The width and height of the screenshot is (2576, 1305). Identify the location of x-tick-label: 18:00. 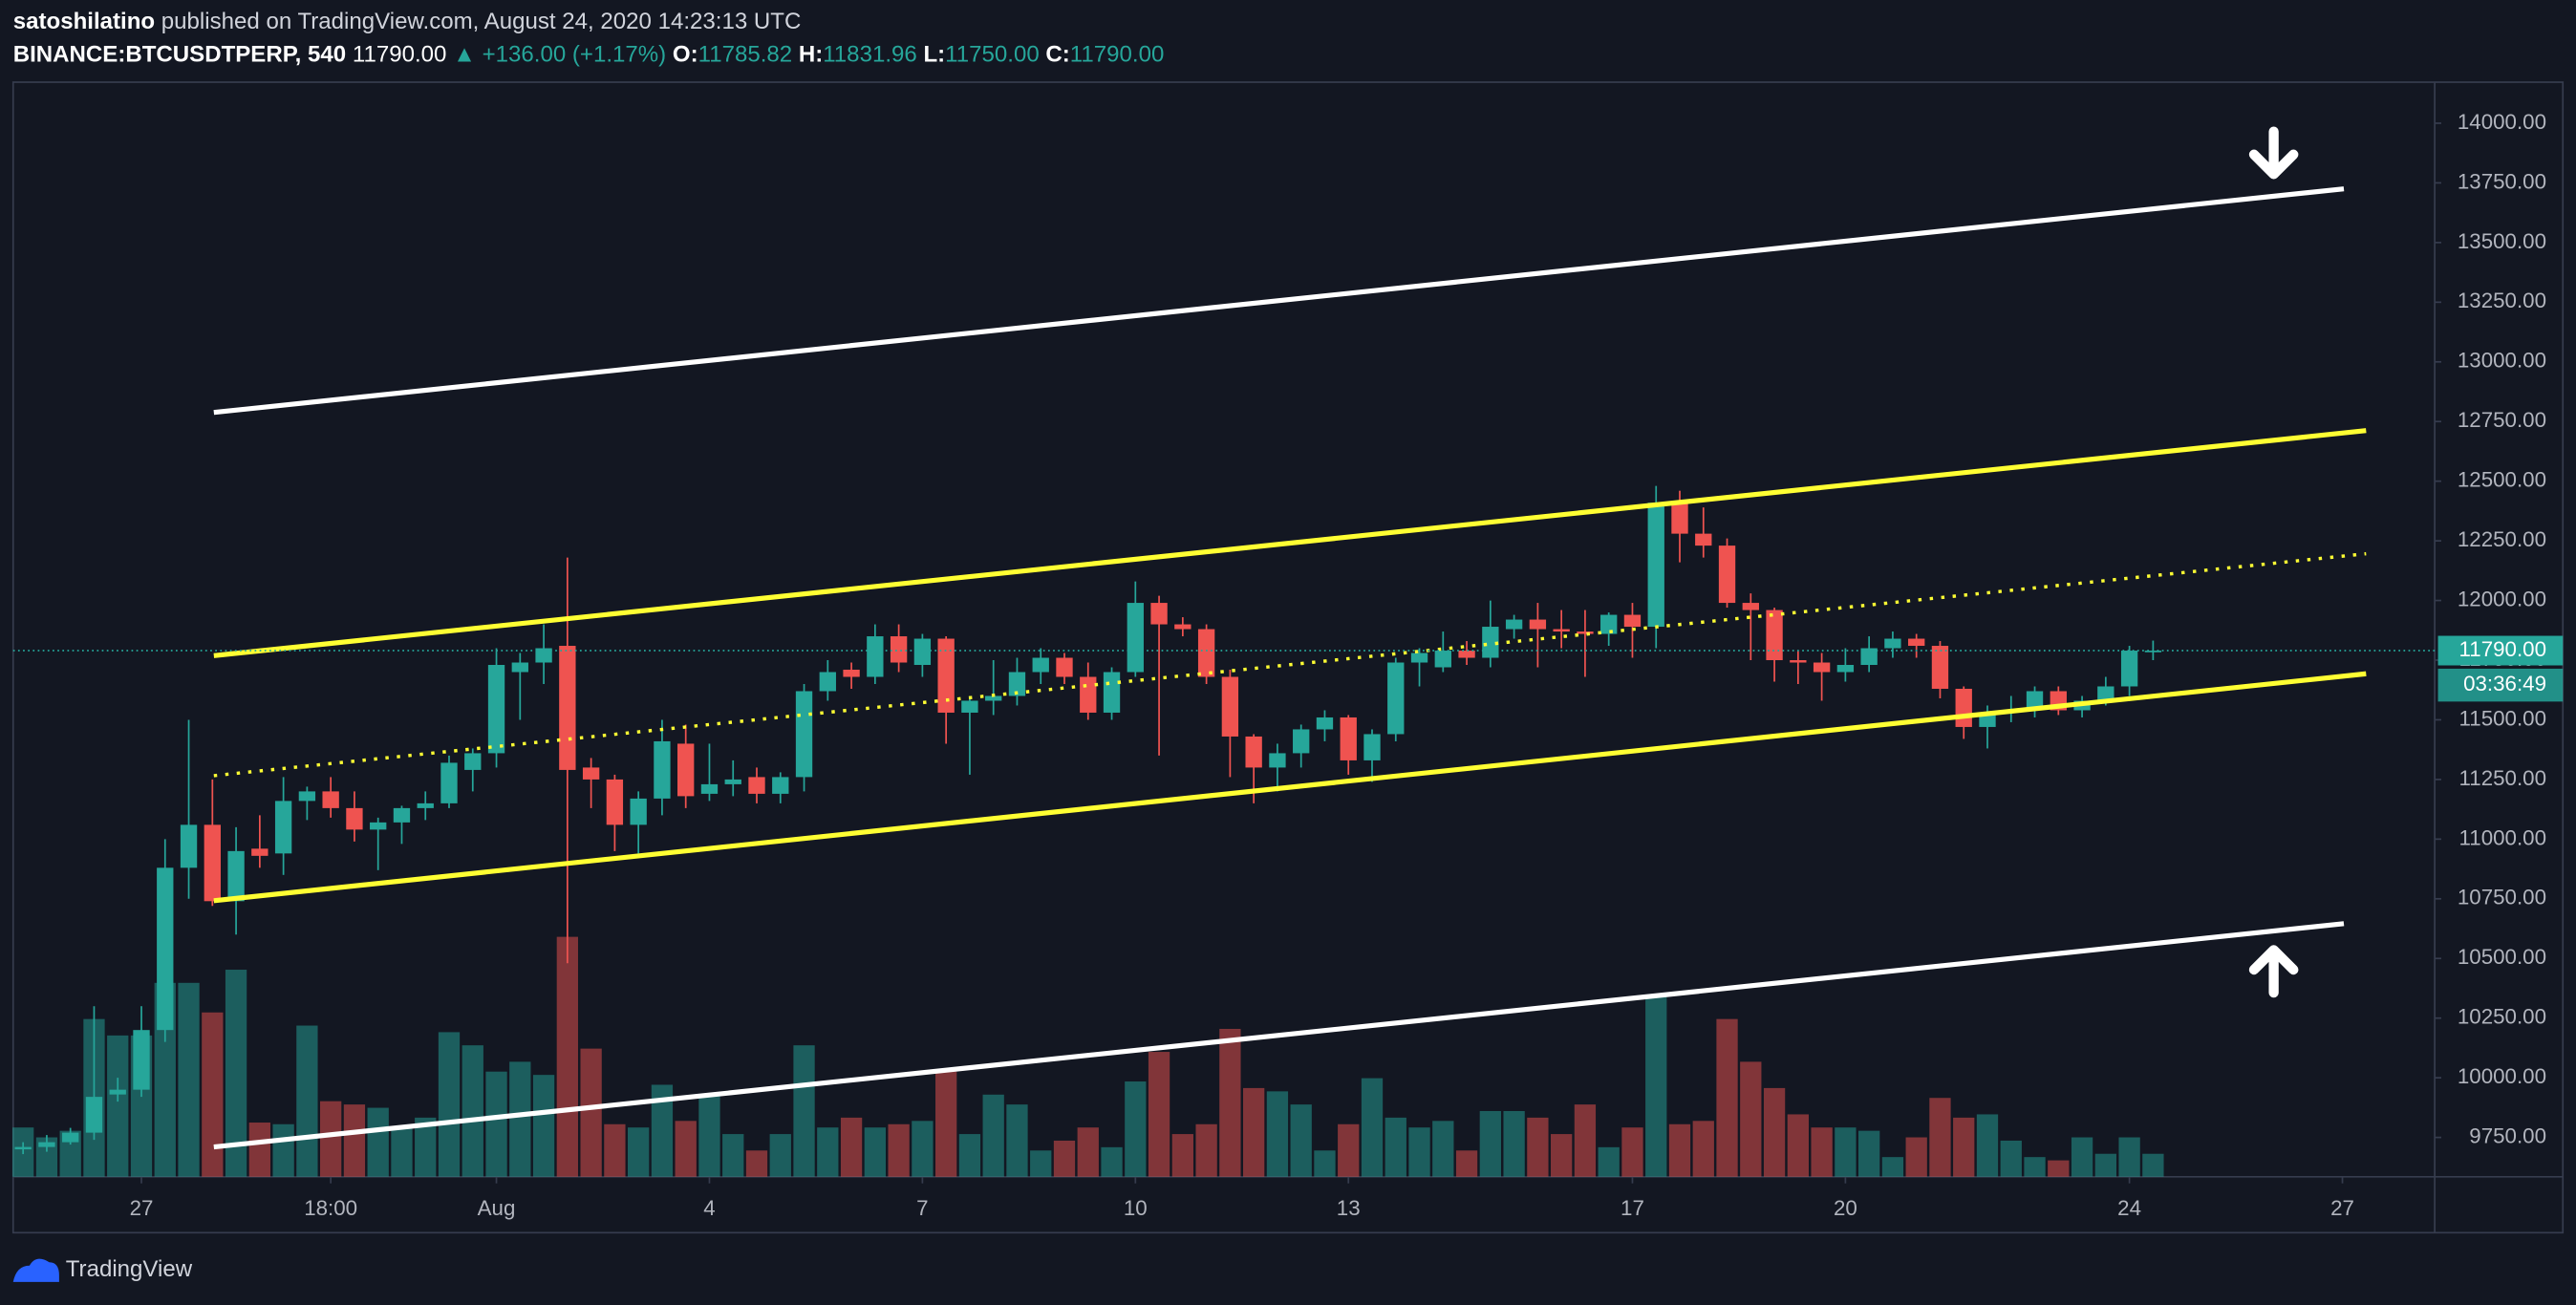
(330, 1208).